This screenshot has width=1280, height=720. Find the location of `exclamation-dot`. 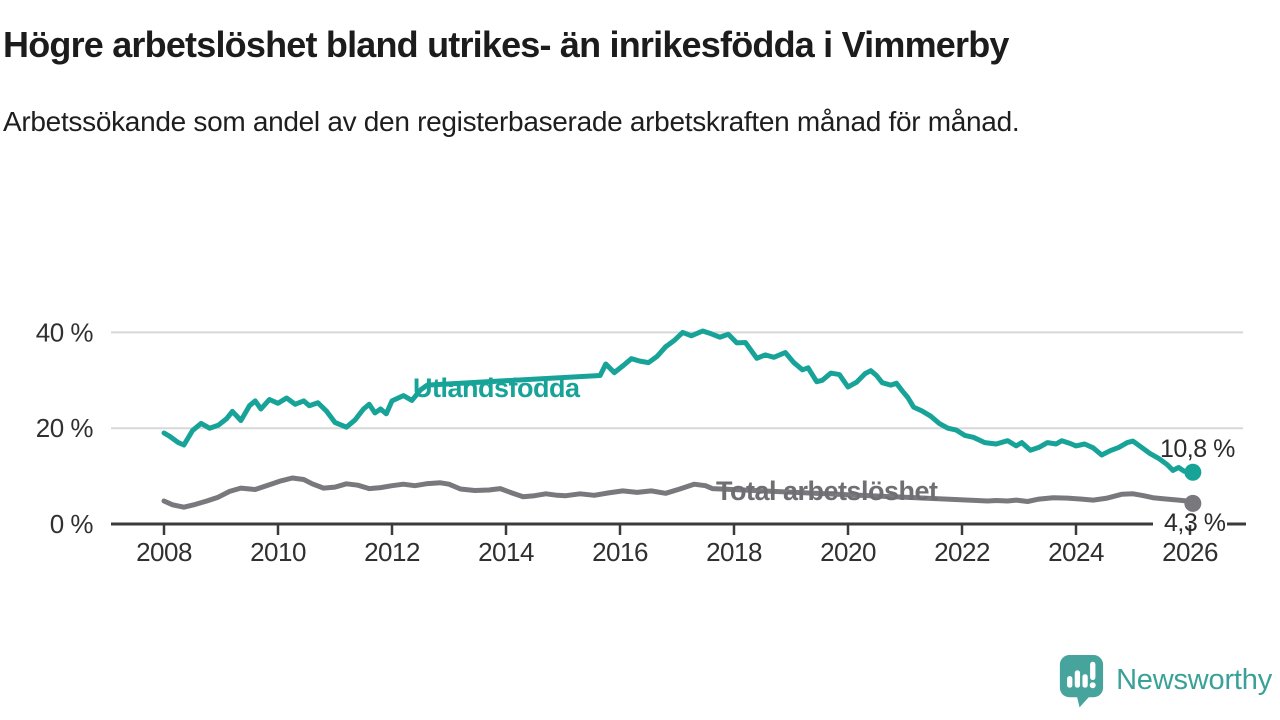

exclamation-dot is located at coordinates (1092, 685).